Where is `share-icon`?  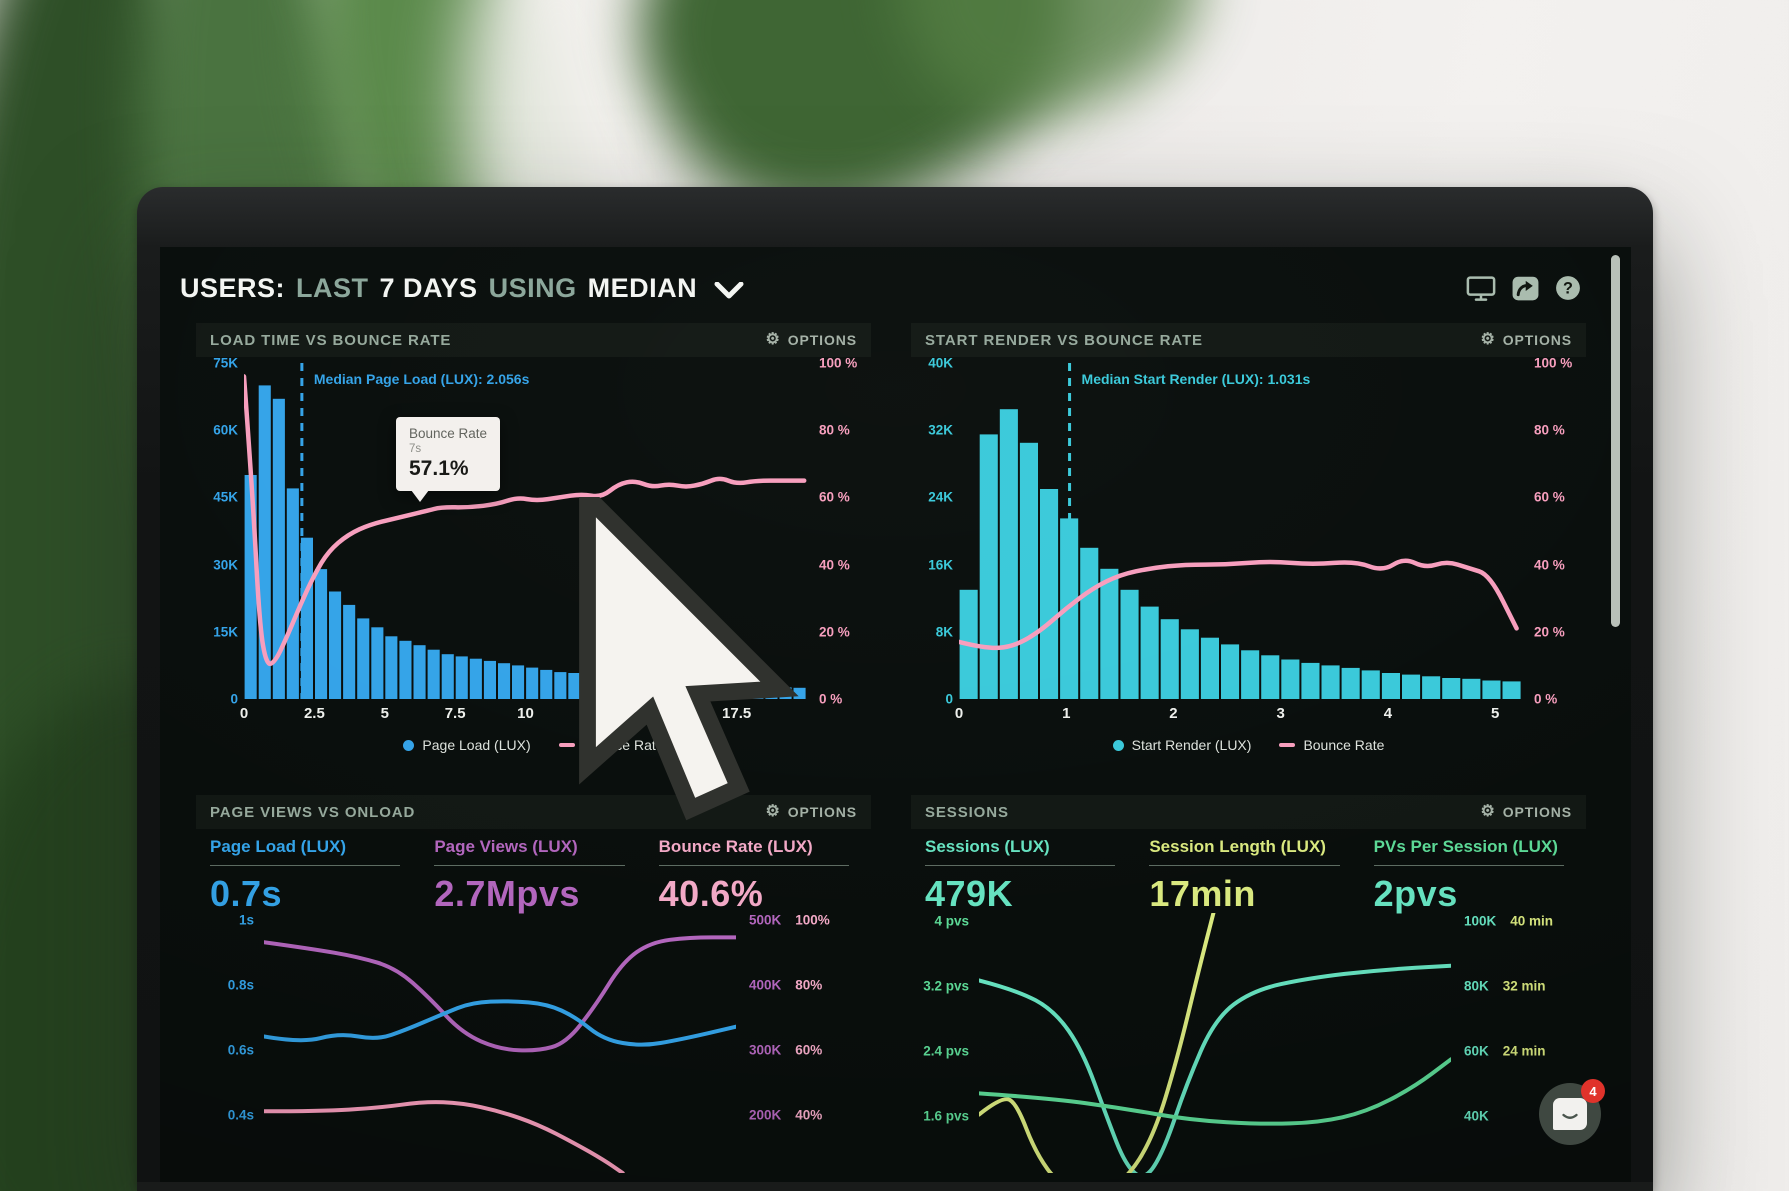
share-icon is located at coordinates (1525, 288).